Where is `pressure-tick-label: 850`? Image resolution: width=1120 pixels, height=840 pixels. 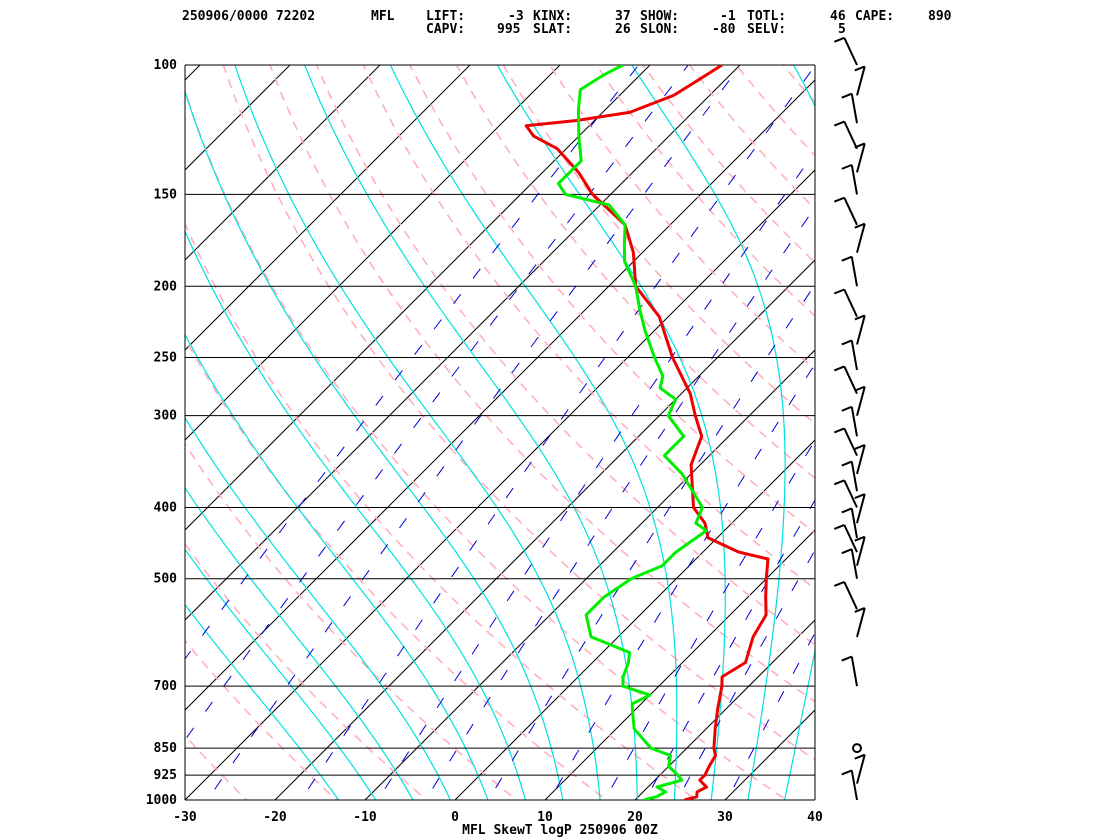
pressure-tick-label: 850 is located at coordinates (166, 748).